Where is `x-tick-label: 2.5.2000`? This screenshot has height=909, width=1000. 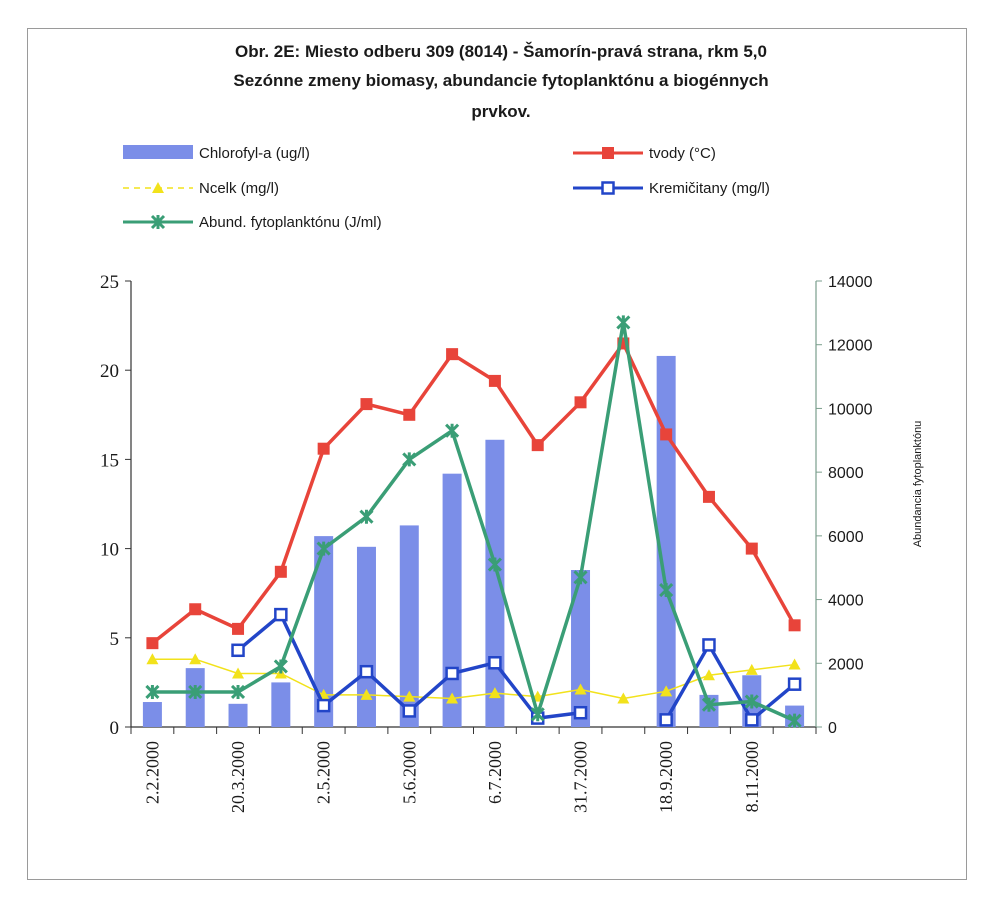 x-tick-label: 2.5.2000 is located at coordinates (324, 772).